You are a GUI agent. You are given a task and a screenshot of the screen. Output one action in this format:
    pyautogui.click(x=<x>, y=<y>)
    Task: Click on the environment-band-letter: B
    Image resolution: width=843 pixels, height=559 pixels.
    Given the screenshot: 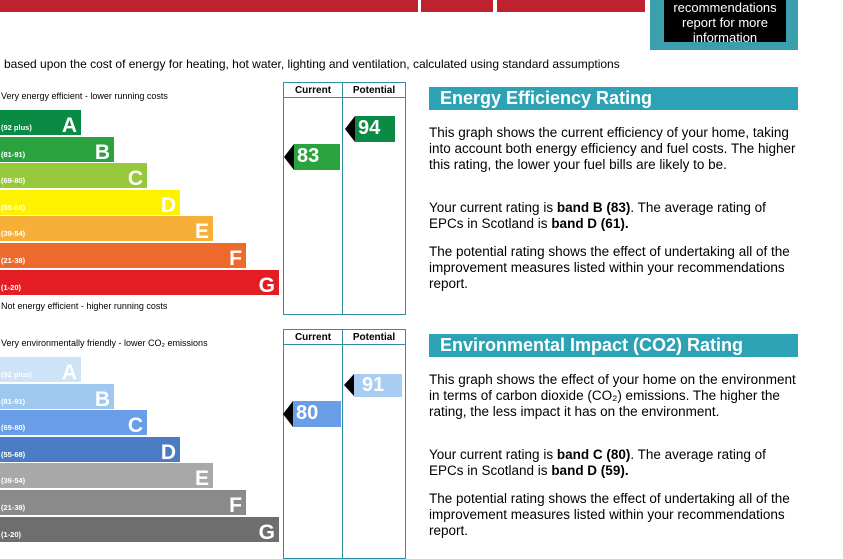 What is the action you would take?
    pyautogui.click(x=102, y=399)
    